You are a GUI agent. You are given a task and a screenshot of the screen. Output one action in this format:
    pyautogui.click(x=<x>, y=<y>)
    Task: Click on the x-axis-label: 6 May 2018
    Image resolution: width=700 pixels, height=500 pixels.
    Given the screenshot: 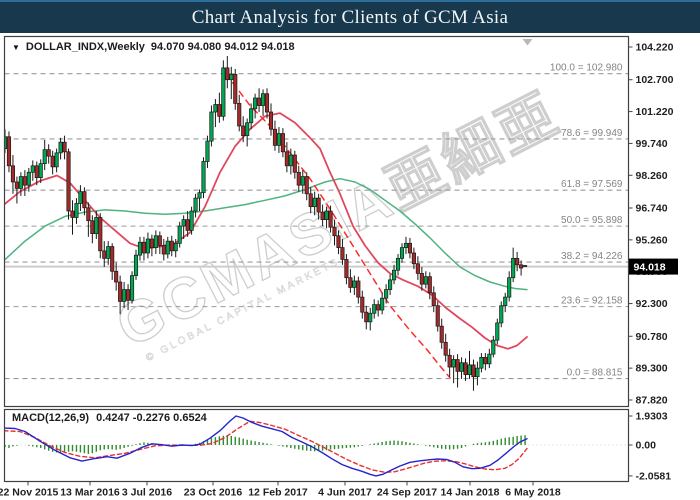 What is the action you would take?
    pyautogui.click(x=533, y=493)
    